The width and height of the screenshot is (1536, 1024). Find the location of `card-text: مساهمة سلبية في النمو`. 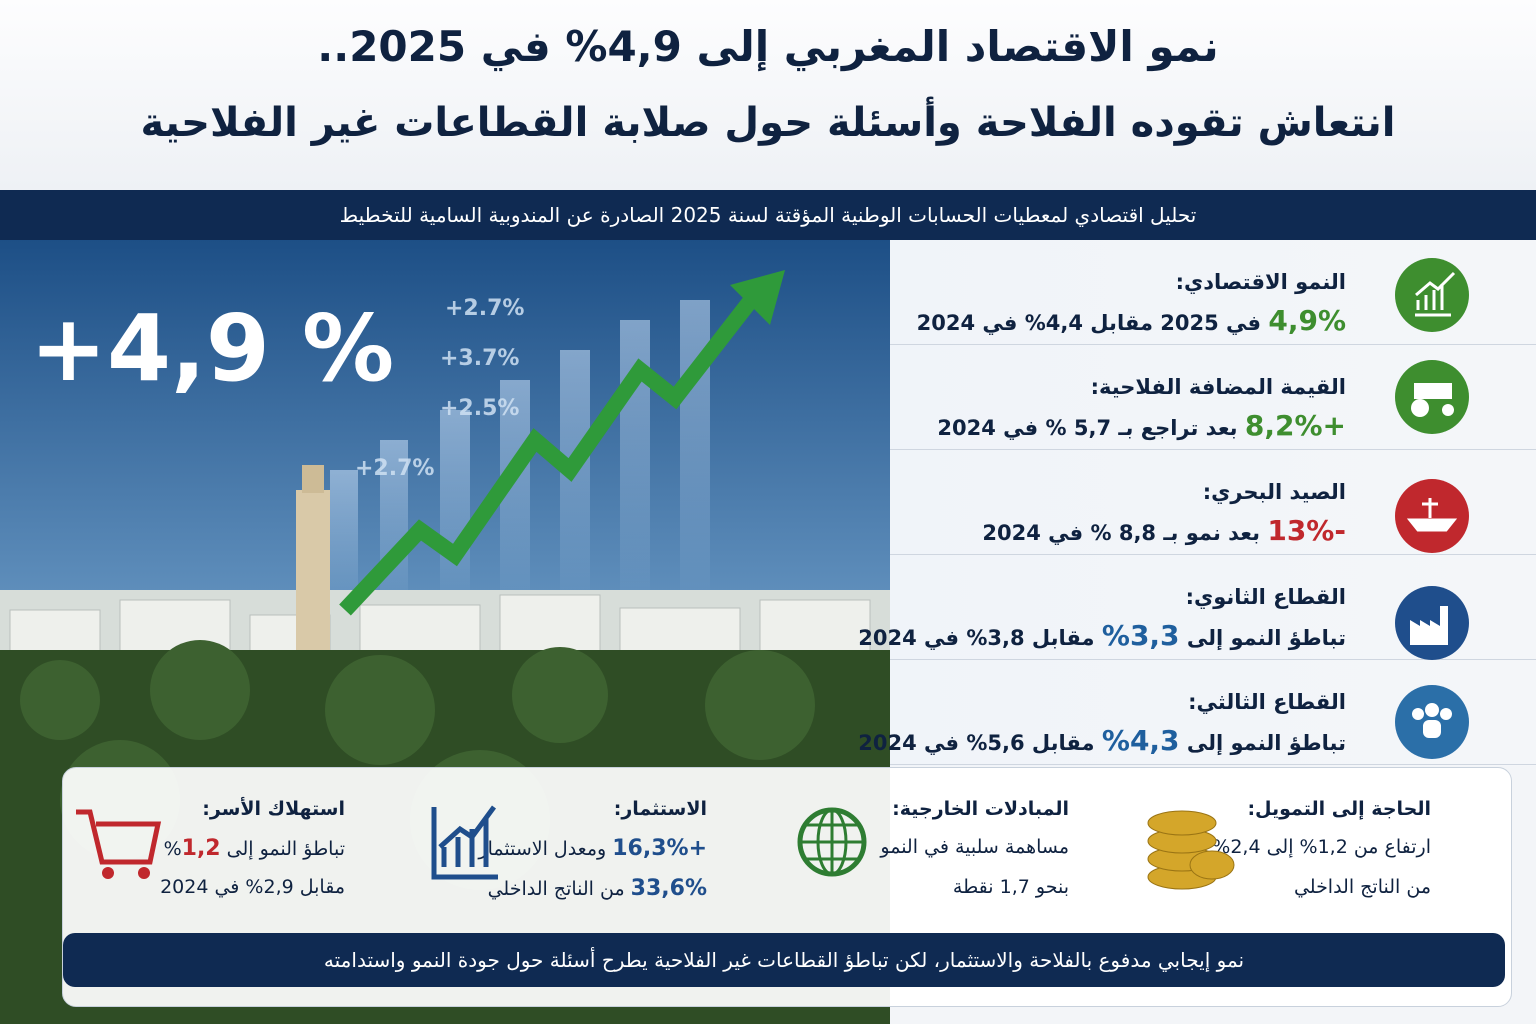

card-text: مساهمة سلبية في النمو is located at coordinates (974, 847).